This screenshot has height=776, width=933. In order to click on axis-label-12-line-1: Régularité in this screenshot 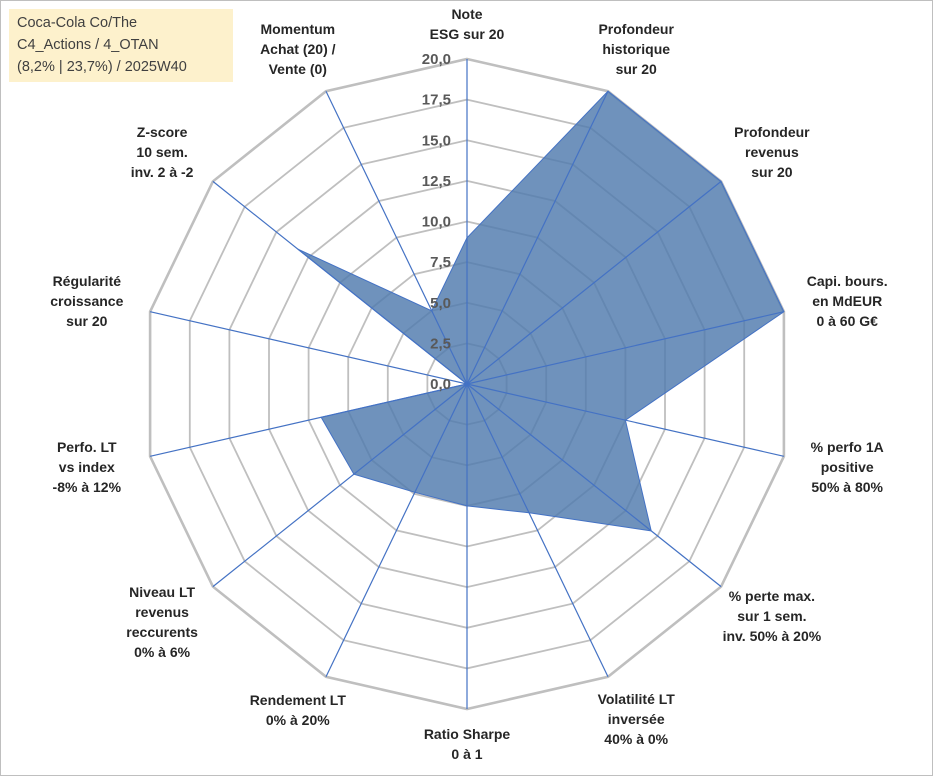, I will do `click(87, 281)`.